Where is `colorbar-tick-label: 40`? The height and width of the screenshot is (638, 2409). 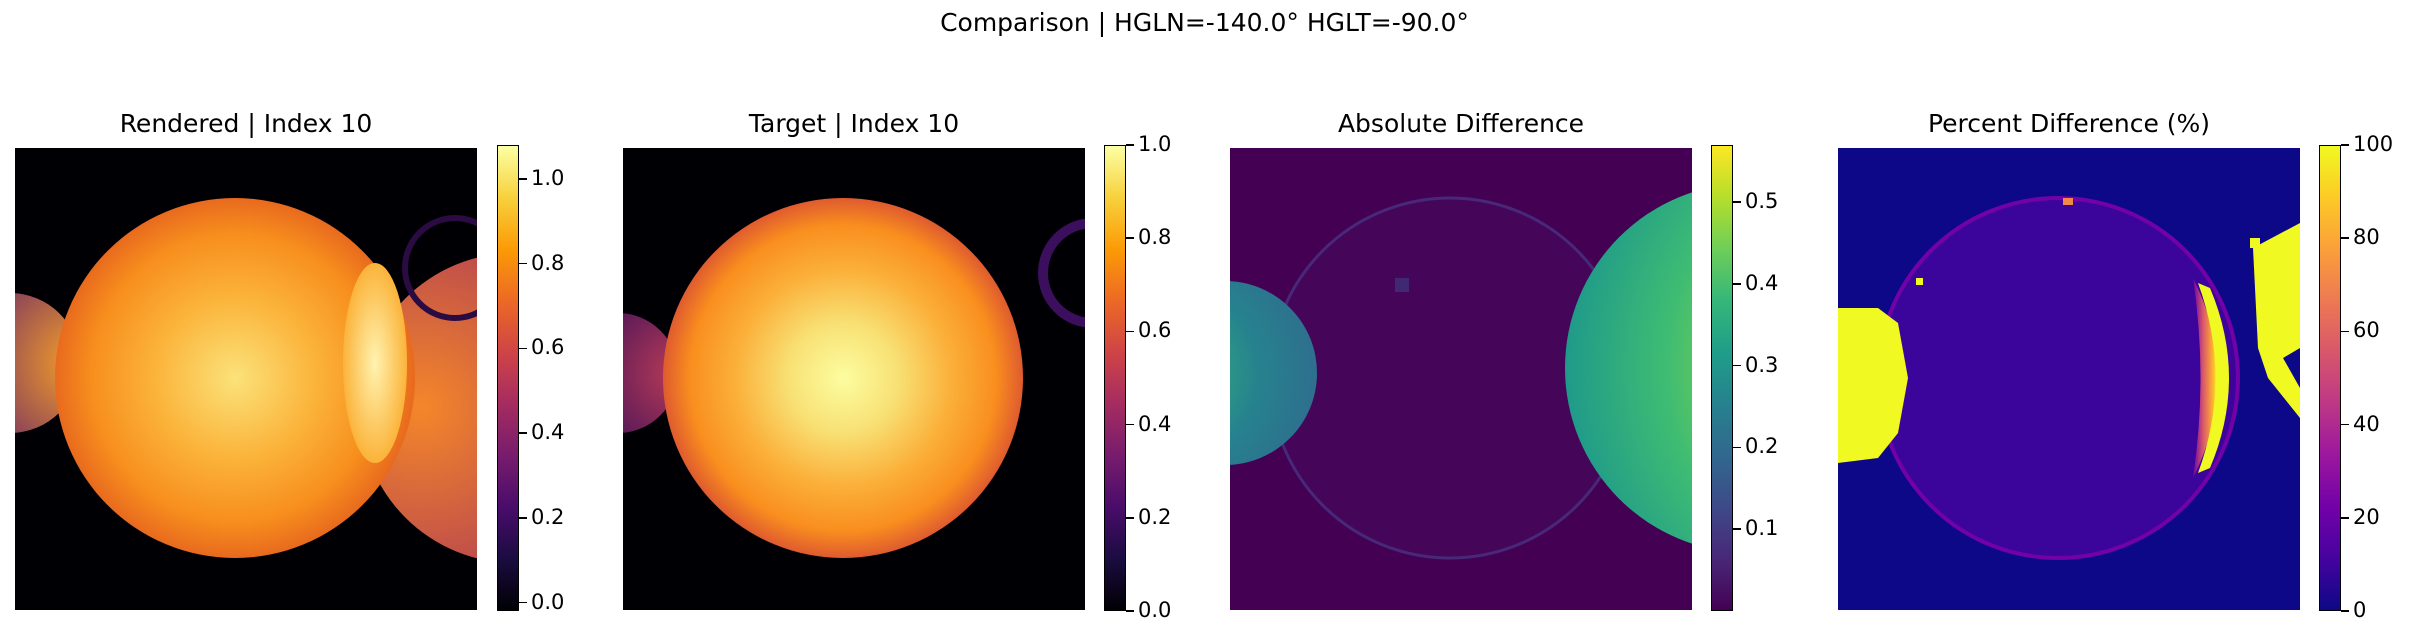 colorbar-tick-label: 40 is located at coordinates (2366, 423).